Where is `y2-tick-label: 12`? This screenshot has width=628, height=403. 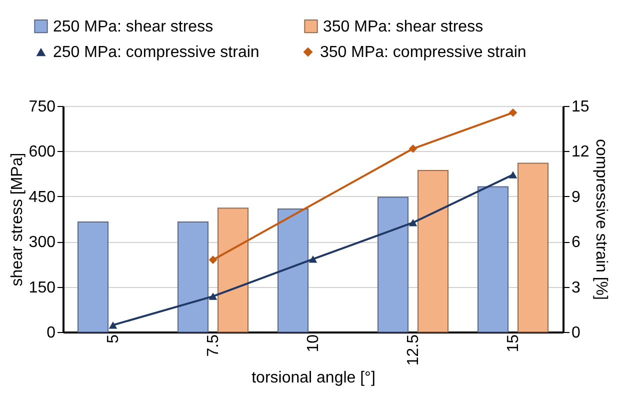
y2-tick-label: 12 is located at coordinates (581, 152).